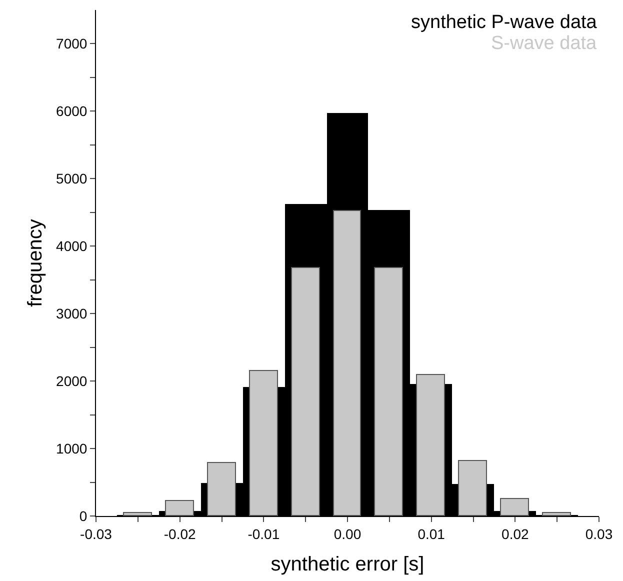  Describe the element at coordinates (72, 314) in the screenshot. I see `y-tick-label: 3000` at that location.